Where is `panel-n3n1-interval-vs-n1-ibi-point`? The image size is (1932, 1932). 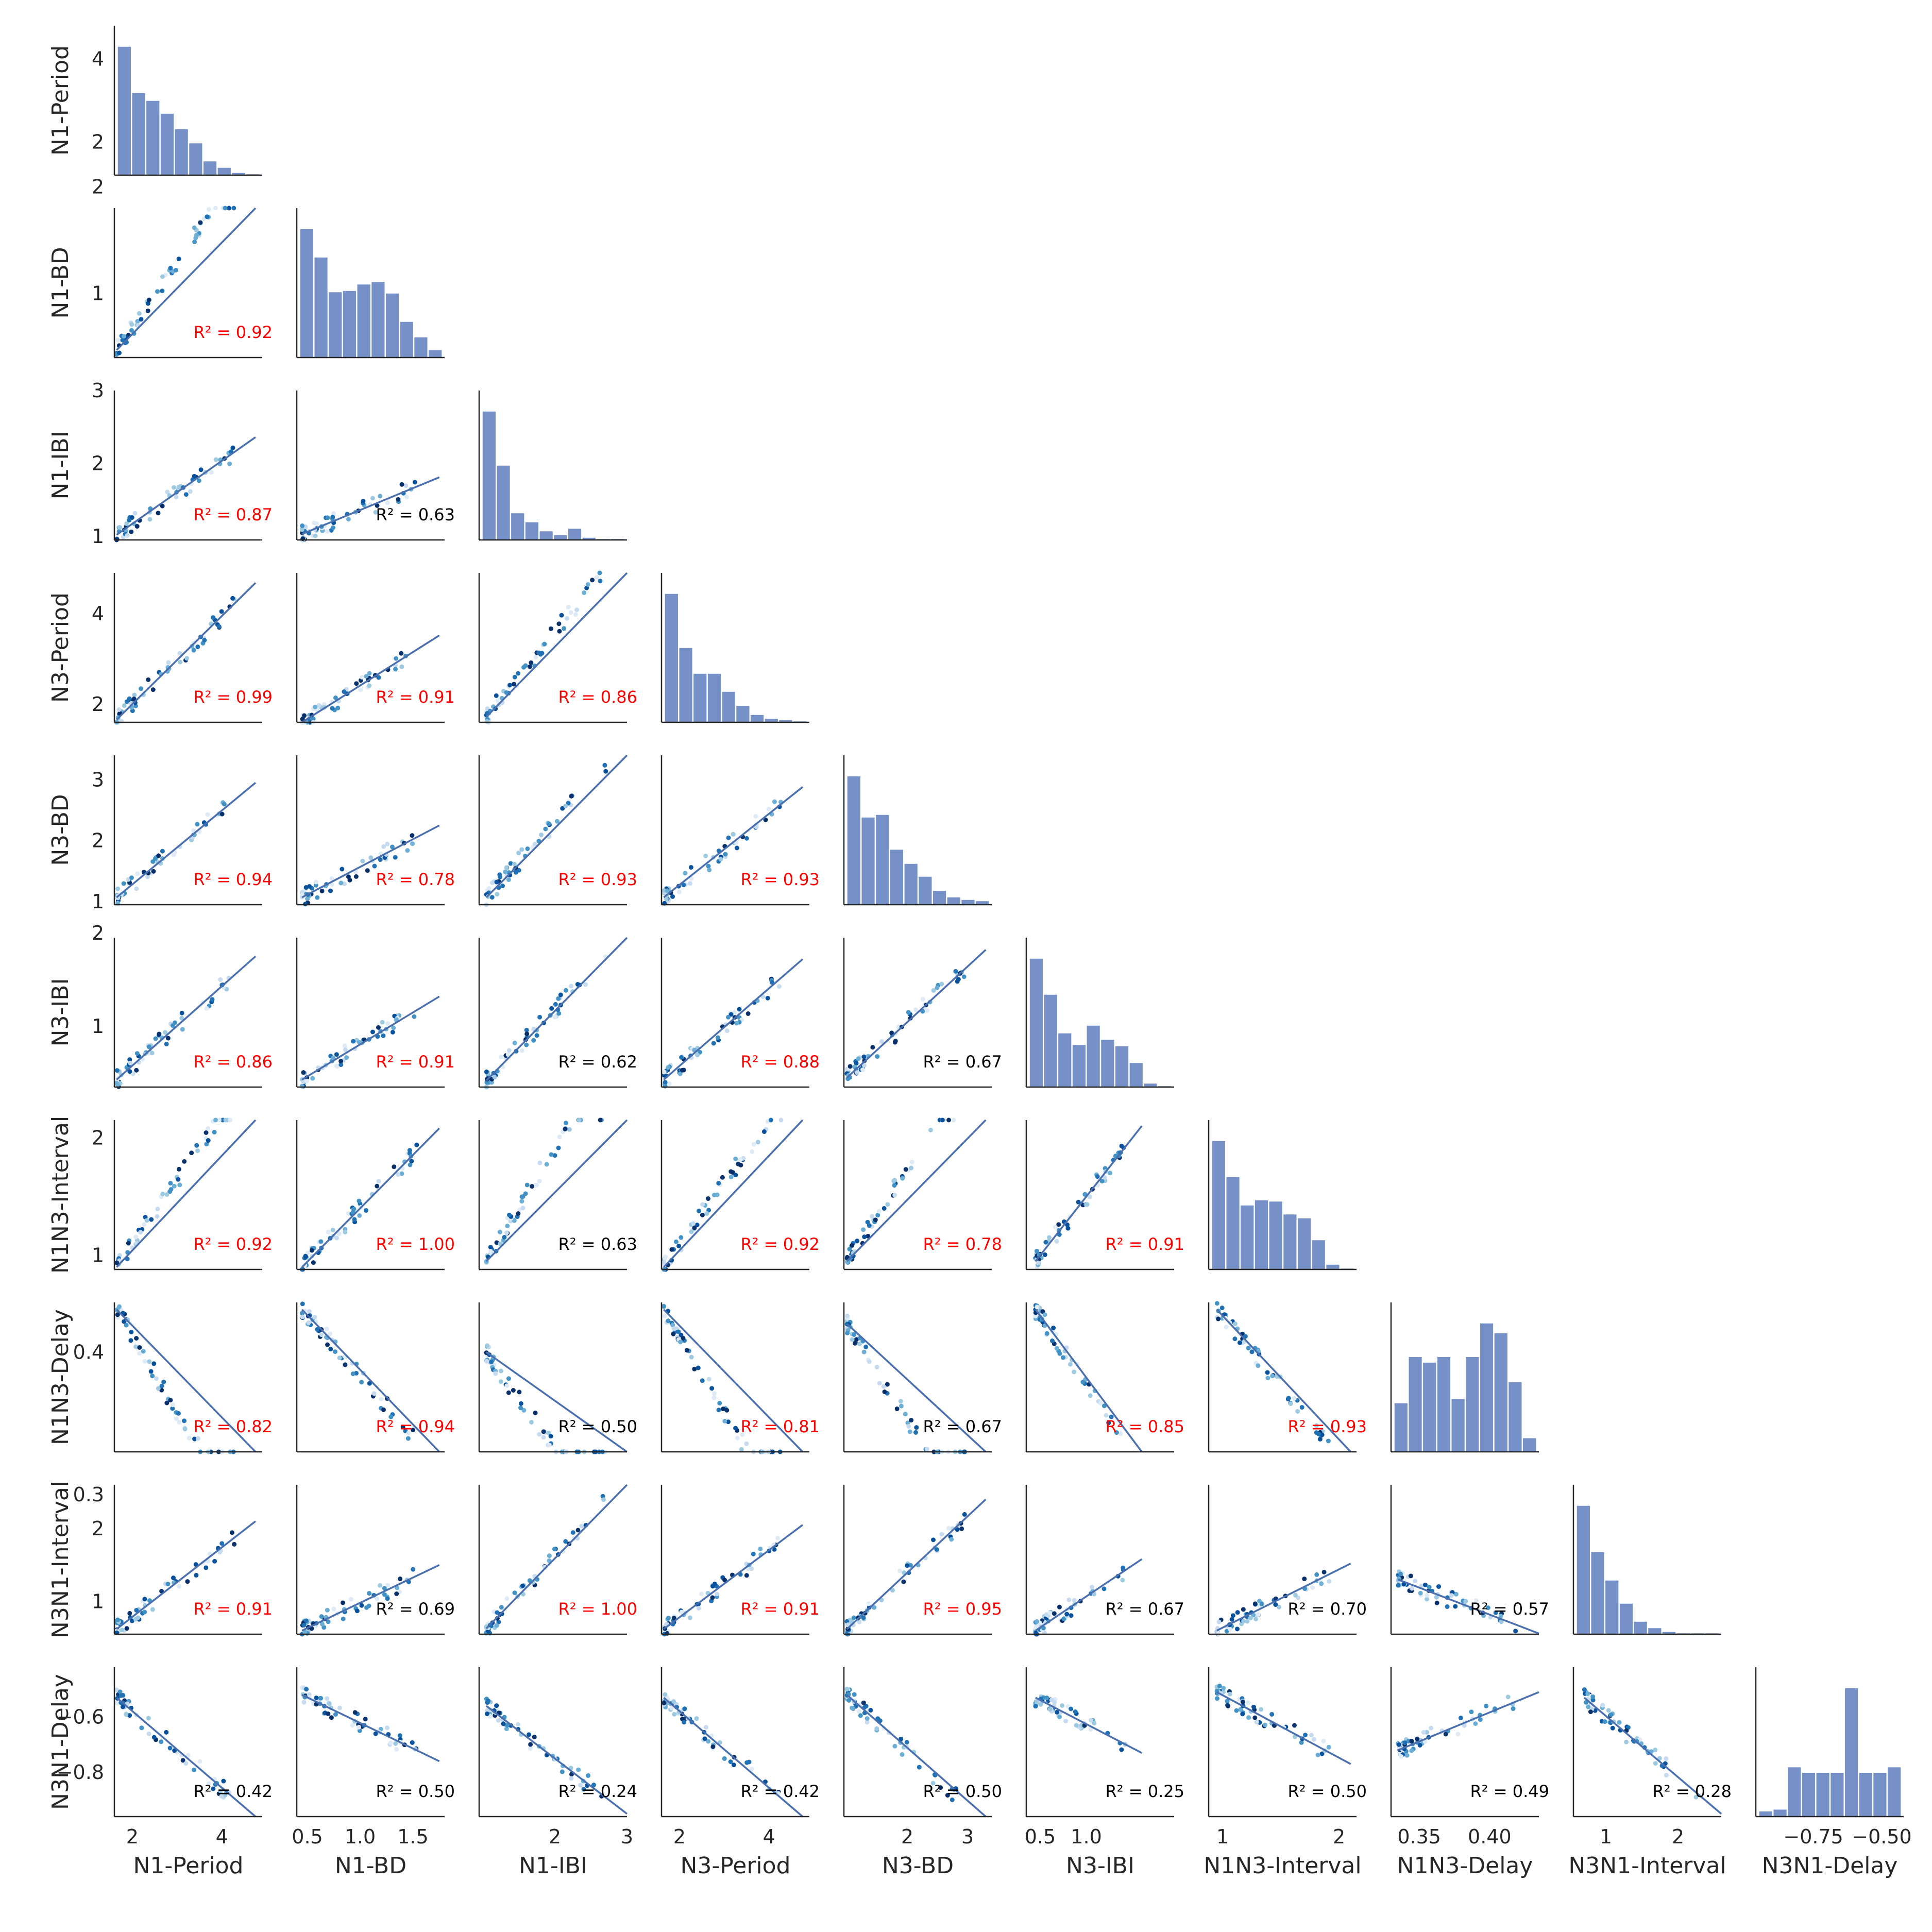 panel-n3n1-interval-vs-n1-ibi-point is located at coordinates (497, 1625).